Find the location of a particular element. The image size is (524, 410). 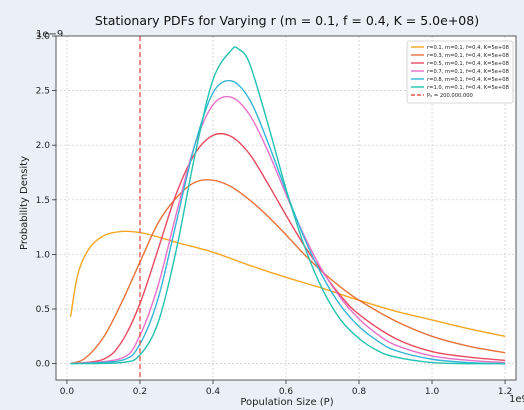

legend-label: P₀ = 200,000,000 is located at coordinates (450, 96).